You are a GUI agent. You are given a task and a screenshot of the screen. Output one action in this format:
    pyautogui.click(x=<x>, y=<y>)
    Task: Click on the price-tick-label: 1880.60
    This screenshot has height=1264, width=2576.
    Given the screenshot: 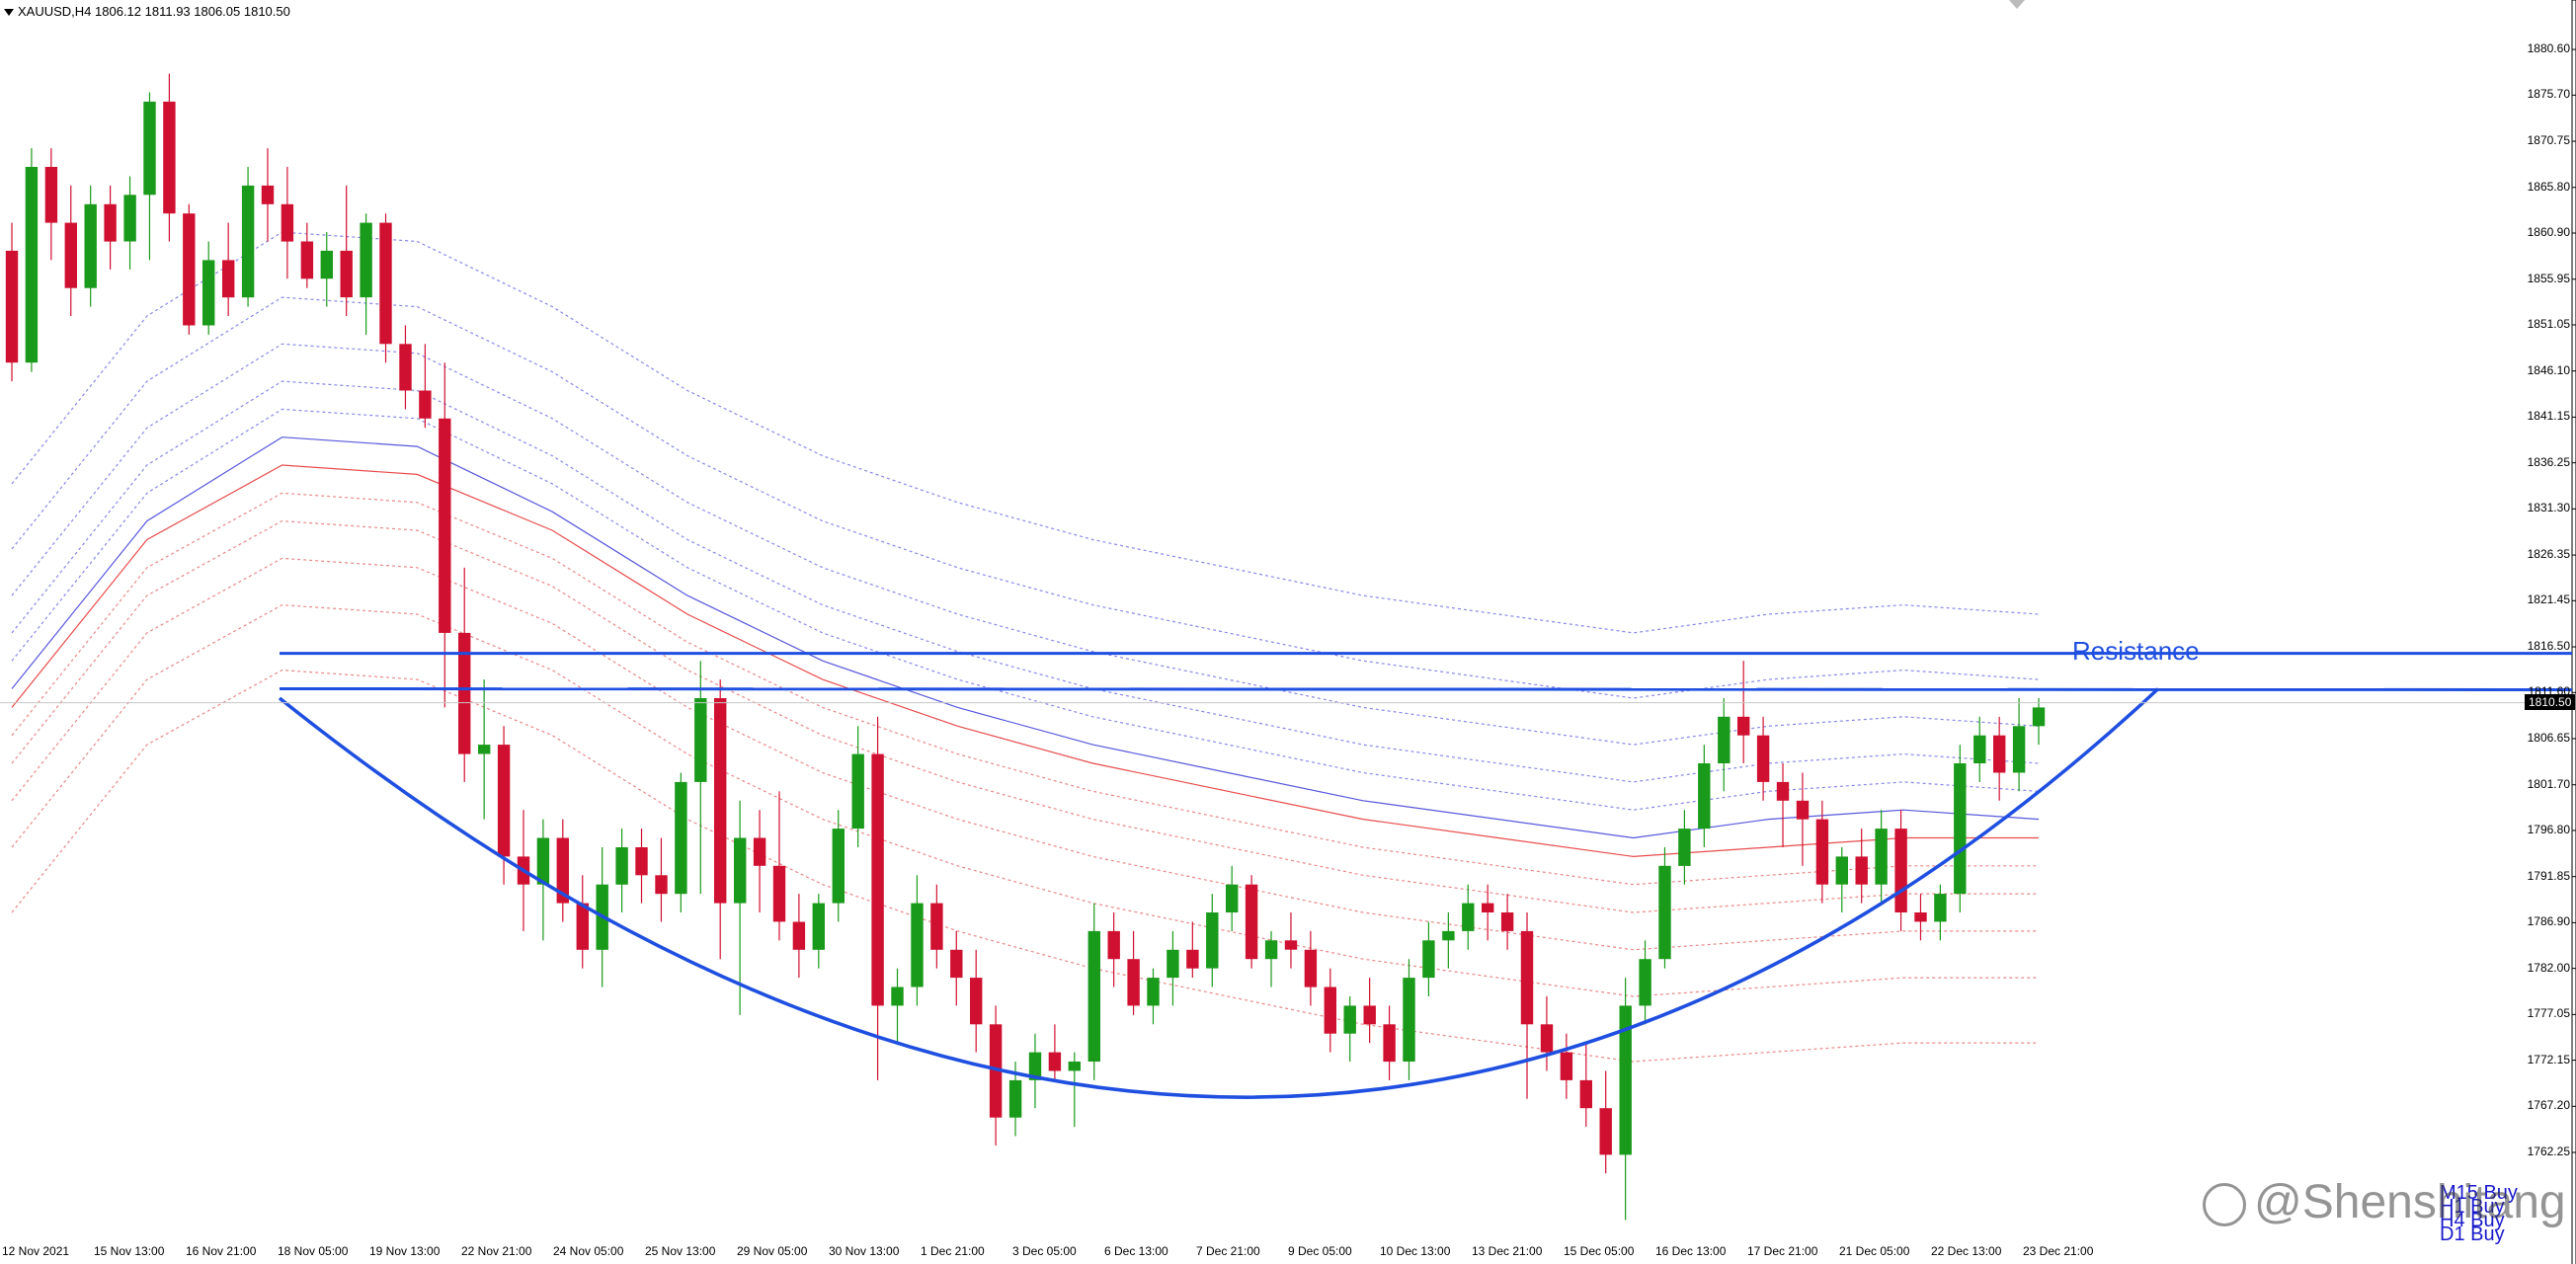 What is the action you would take?
    pyautogui.click(x=2548, y=49)
    